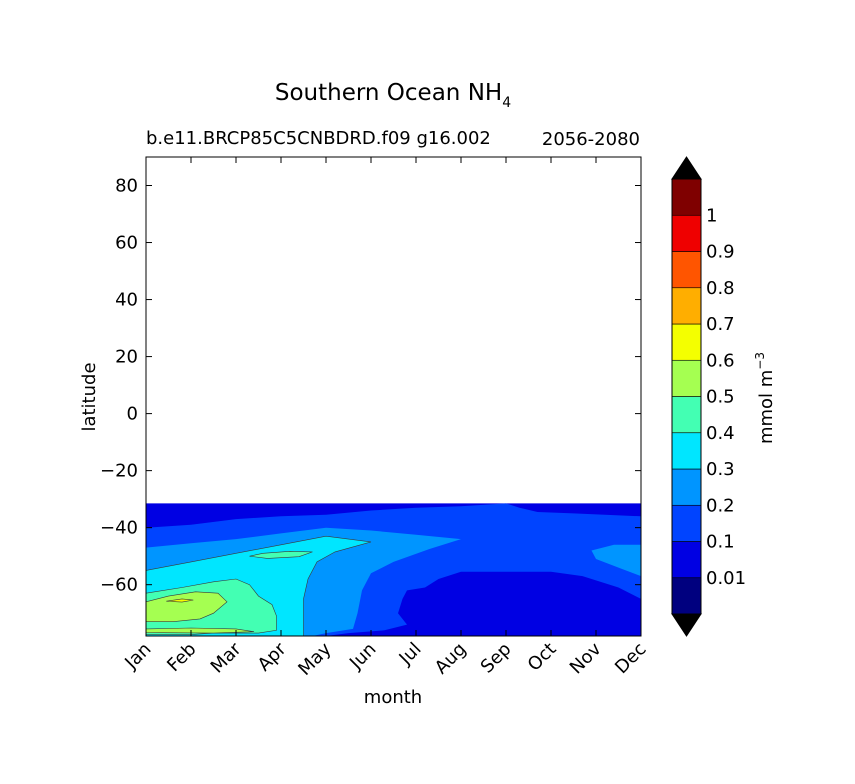 The image size is (855, 784). What do you see at coordinates (586, 658) in the screenshot?
I see `x-tick-label: Nov` at bounding box center [586, 658].